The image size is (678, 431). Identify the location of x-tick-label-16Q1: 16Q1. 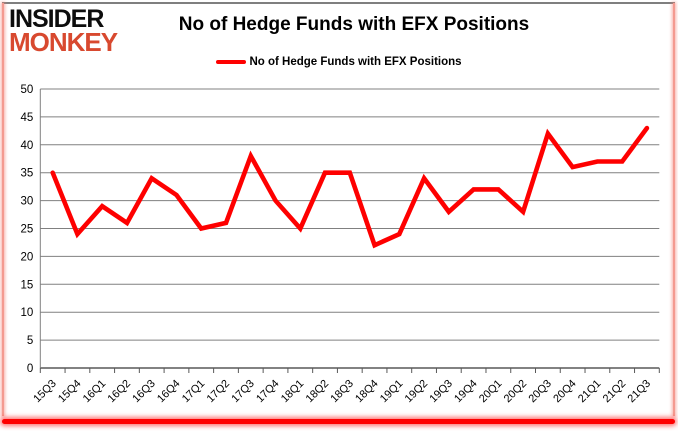
(95, 392).